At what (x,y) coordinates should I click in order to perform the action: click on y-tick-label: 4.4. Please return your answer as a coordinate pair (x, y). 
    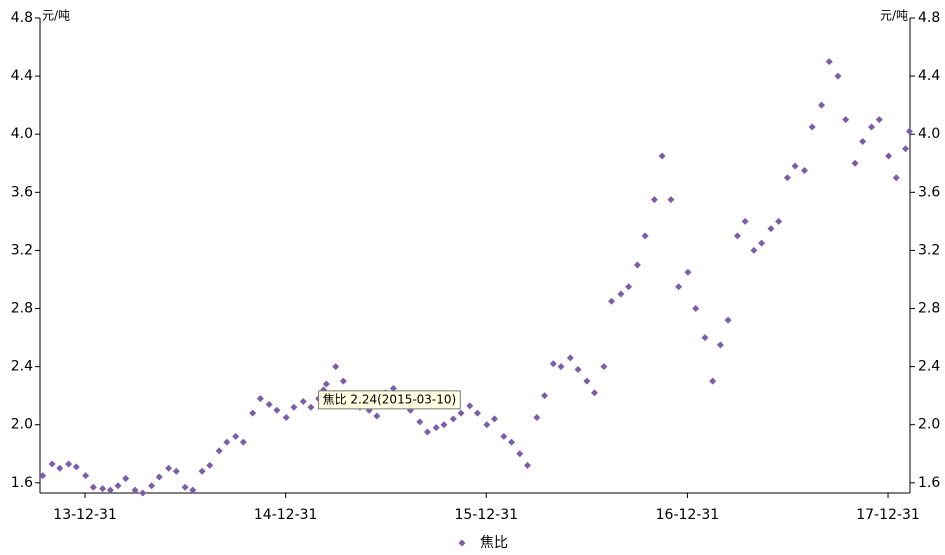
    Looking at the image, I should click on (22, 76).